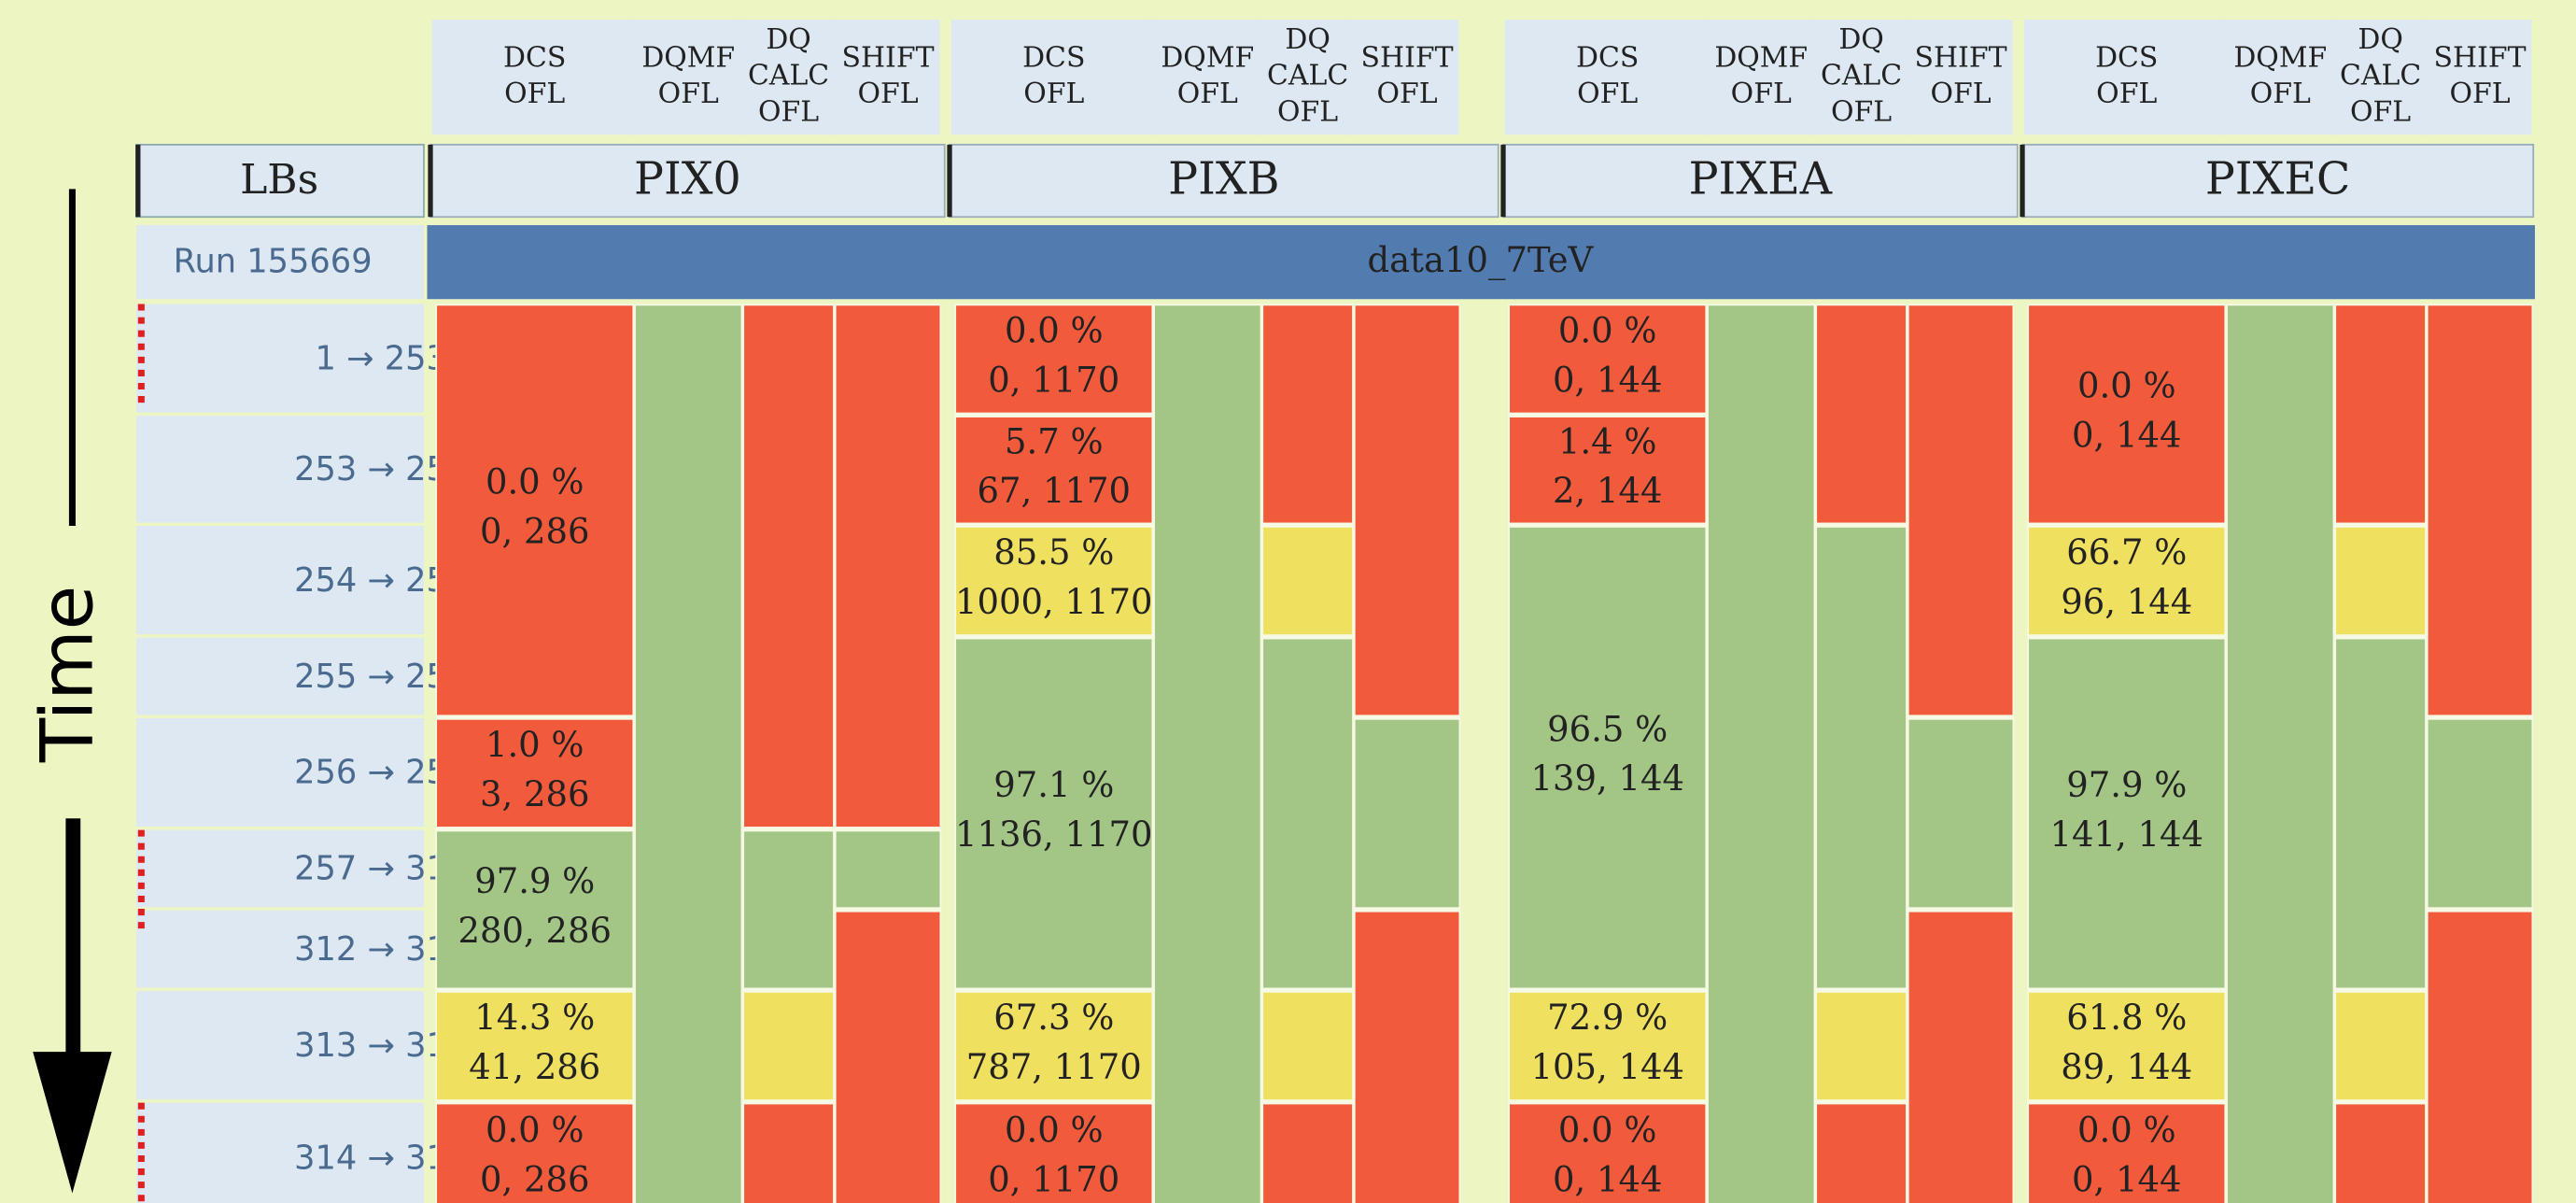 The width and height of the screenshot is (2576, 1203). I want to click on time-arrow-head, so click(73, 1123).